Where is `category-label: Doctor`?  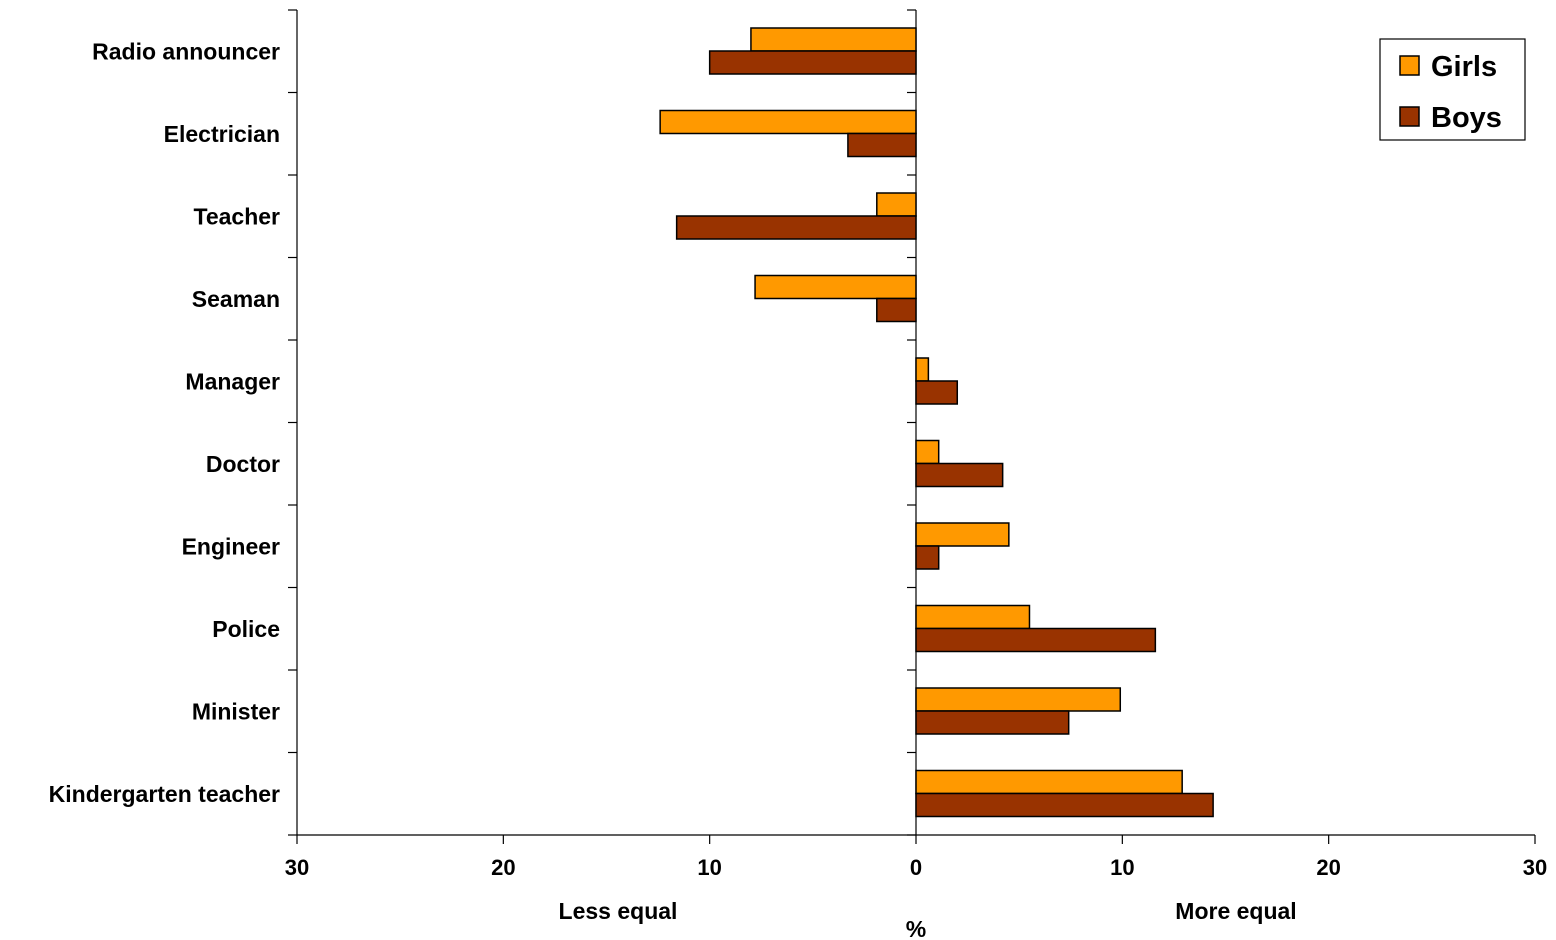 category-label: Doctor is located at coordinates (243, 464).